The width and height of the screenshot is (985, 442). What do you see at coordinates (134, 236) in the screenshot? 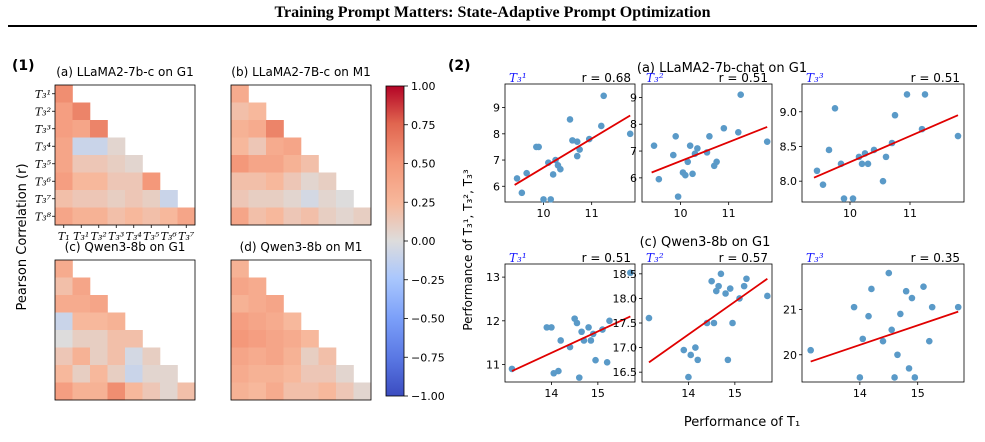
I see `col-tick-label: T₃⁴` at bounding box center [134, 236].